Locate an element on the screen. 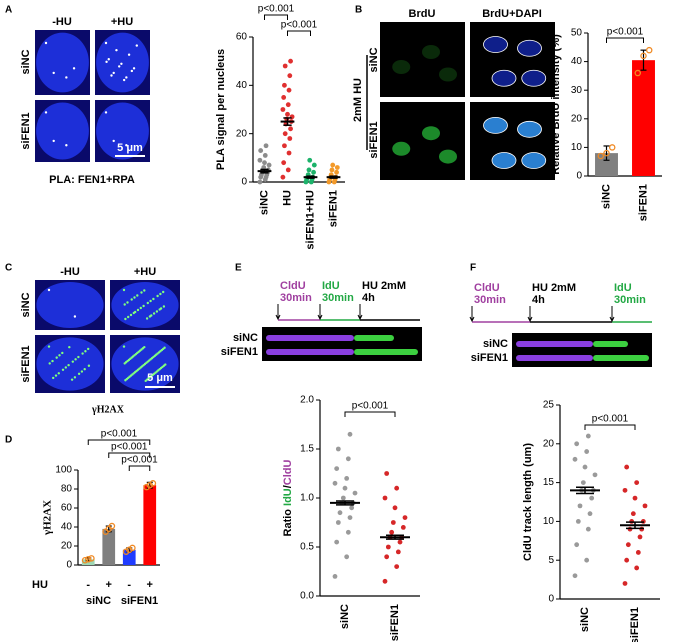 This screenshot has width=685, height=642. y-tick-label: 0.5 is located at coordinates (307, 547).